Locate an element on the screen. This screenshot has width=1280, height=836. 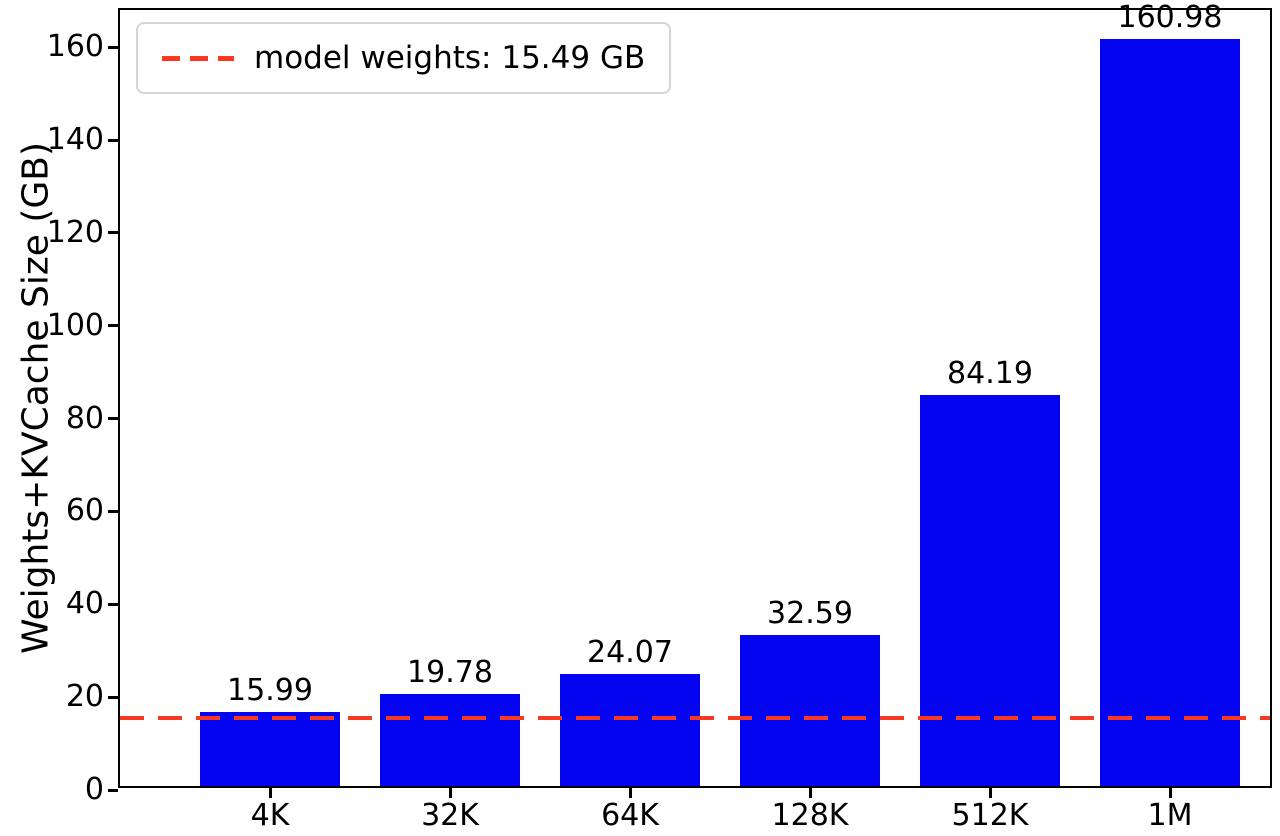
x-tick-label: 128K is located at coordinates (810, 815).